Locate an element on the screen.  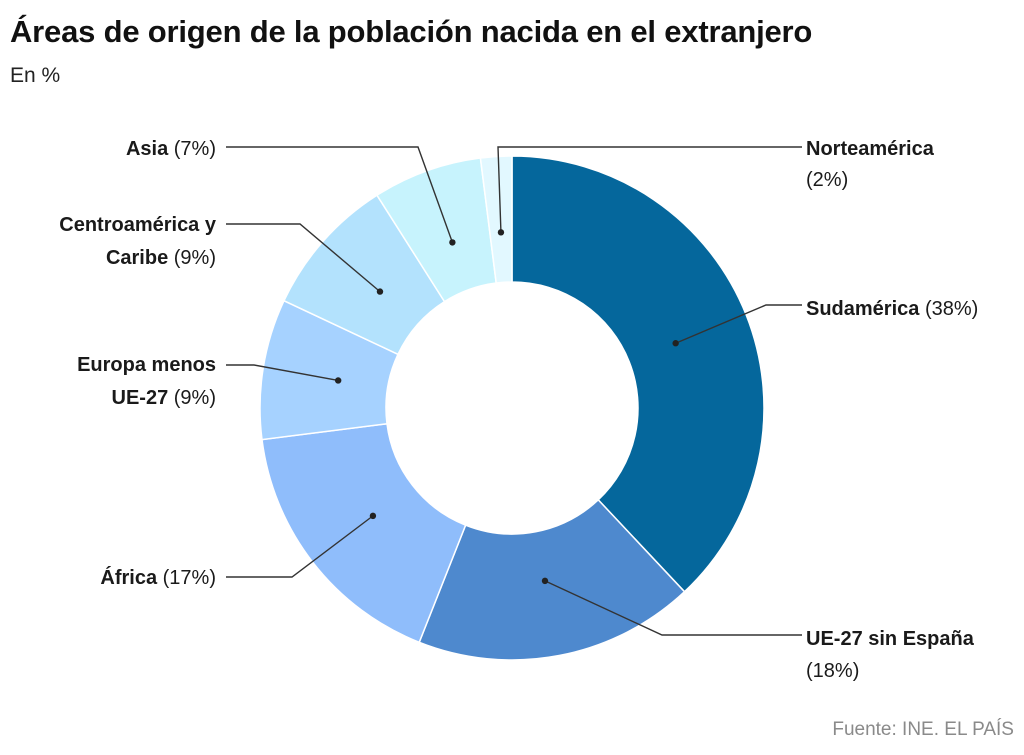
label-norteamerica: Norteamérica (2%) is located at coordinates (870, 164).